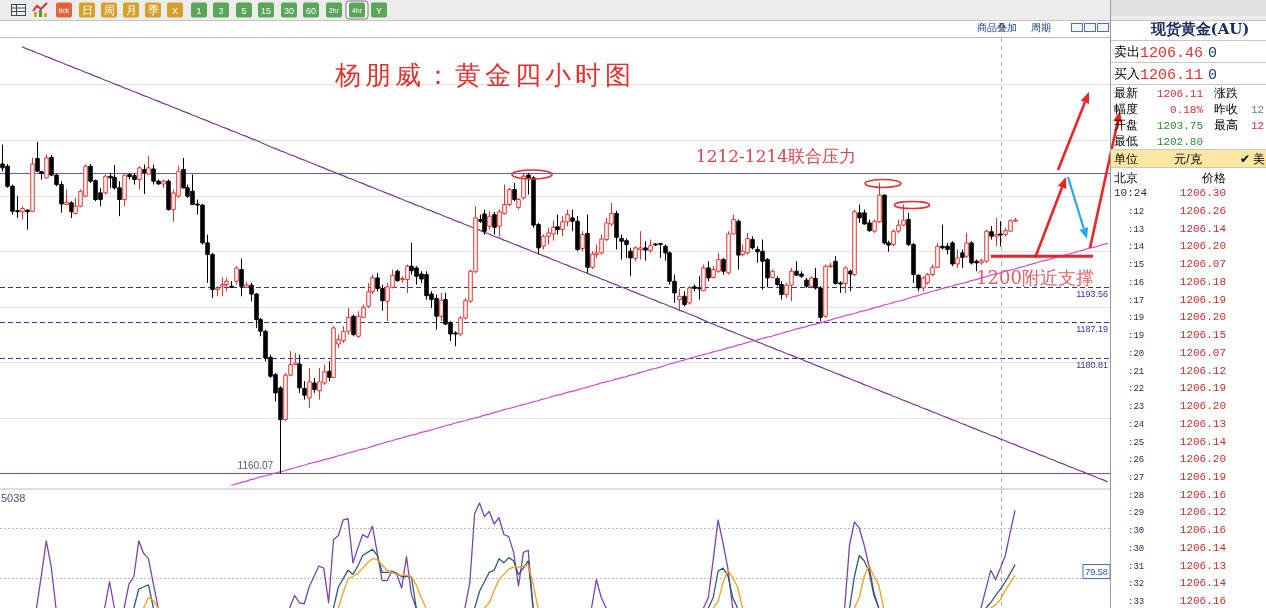  What do you see at coordinates (379, 10) in the screenshot?
I see `annotation: Y` at bounding box center [379, 10].